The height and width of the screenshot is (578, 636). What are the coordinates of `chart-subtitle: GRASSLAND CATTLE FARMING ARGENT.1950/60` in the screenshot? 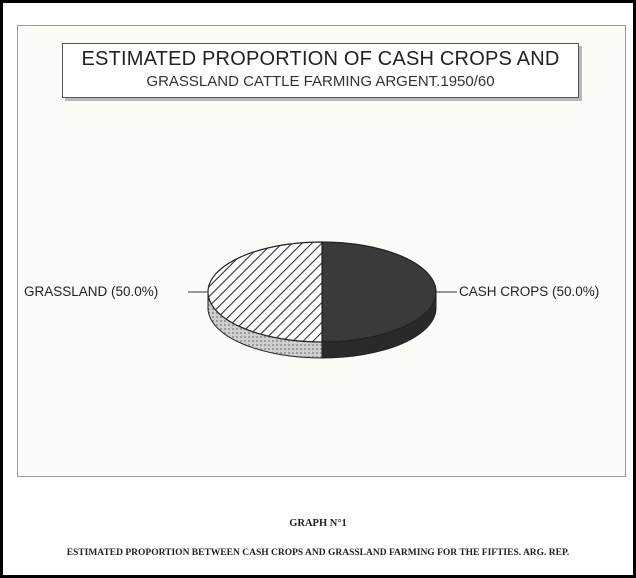 It's located at (320, 81).